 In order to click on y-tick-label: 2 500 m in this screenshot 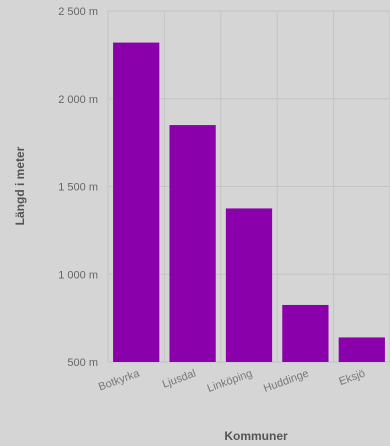, I will do `click(78, 12)`.